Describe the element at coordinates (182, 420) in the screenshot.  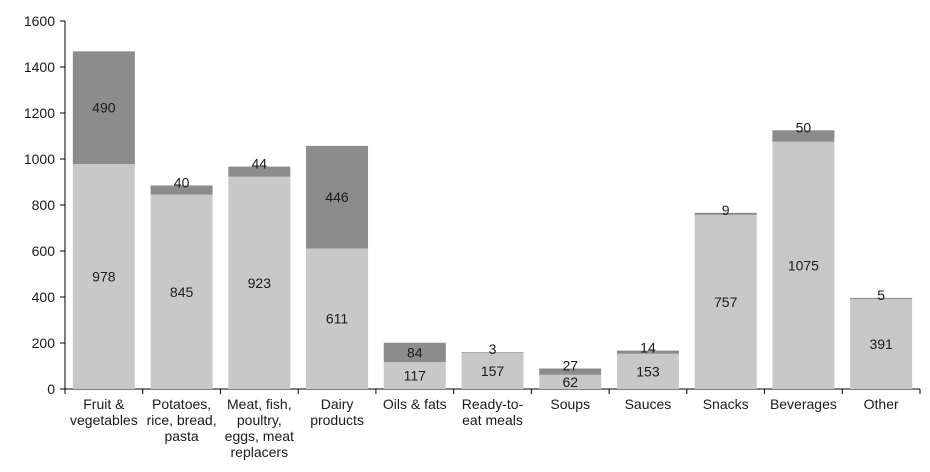
I see `x-tick-label: rice, bread,` at that location.